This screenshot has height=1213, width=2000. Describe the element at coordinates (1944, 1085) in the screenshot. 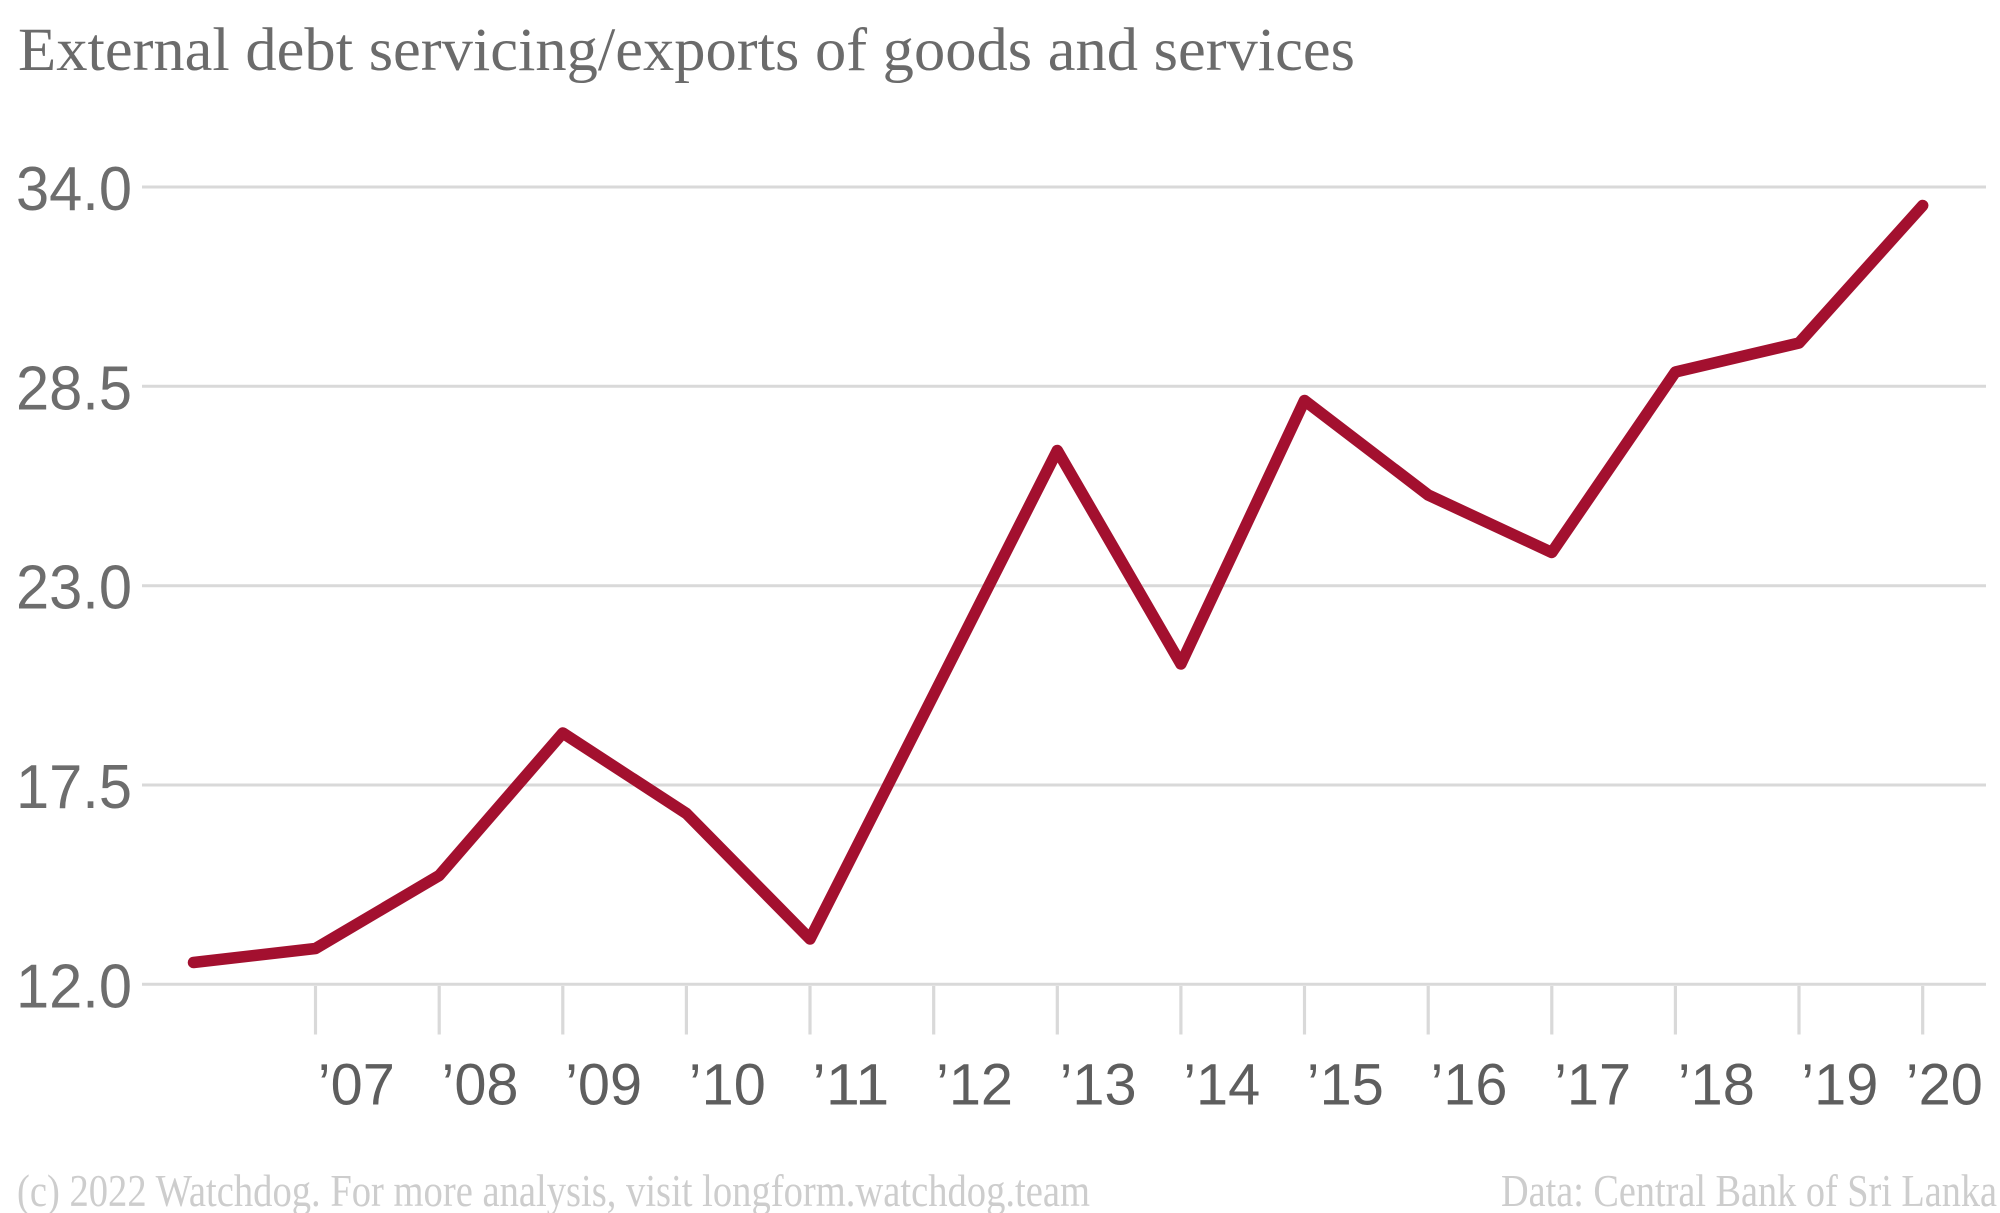

I see `svg-text: ’20` at that location.